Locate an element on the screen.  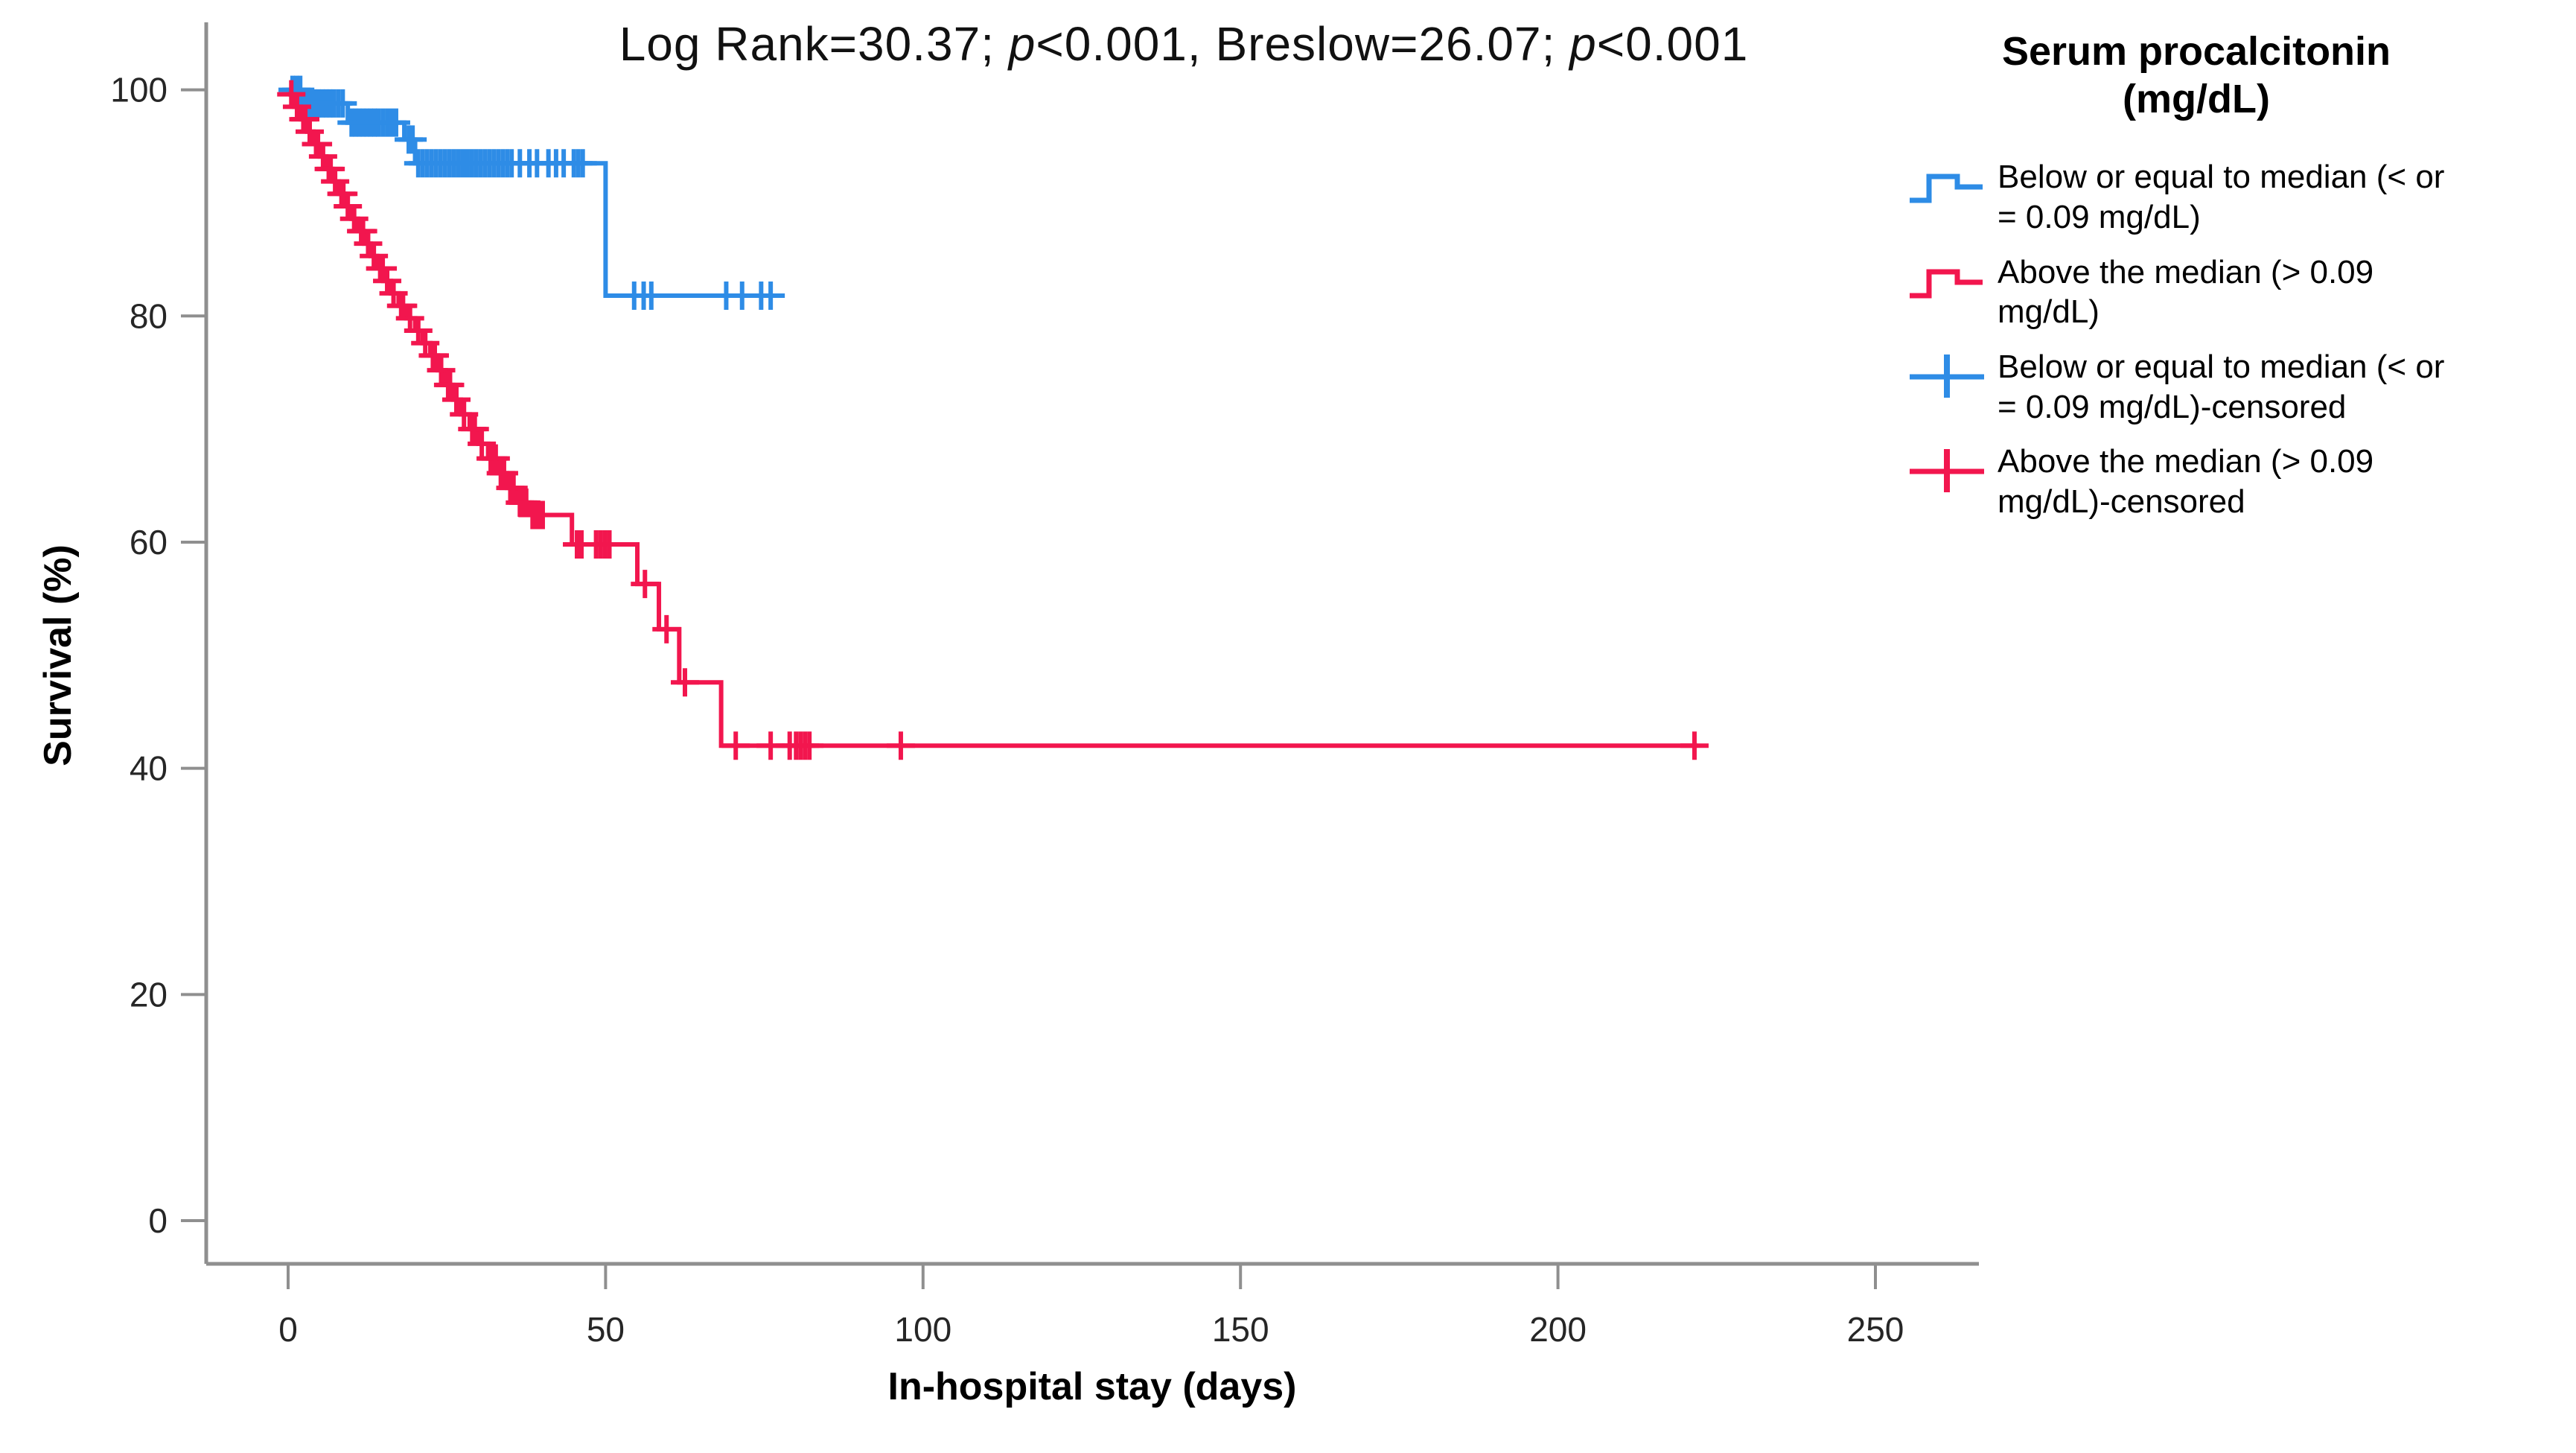
legend-entry: Above the median (> 0.09 mg/dL) is located at coordinates (2243, 292).